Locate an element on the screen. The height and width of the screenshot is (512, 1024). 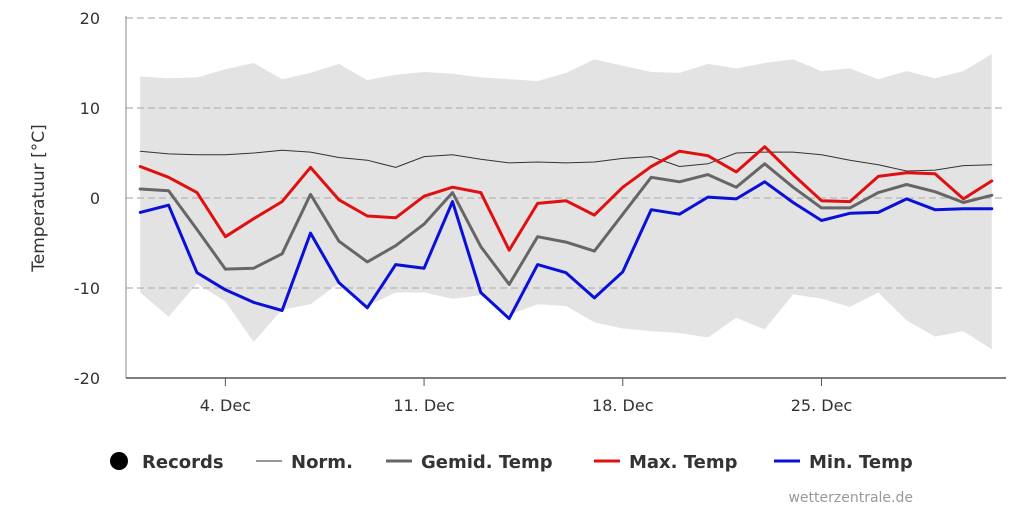
series-line-norm is located at coordinates (566, 160).